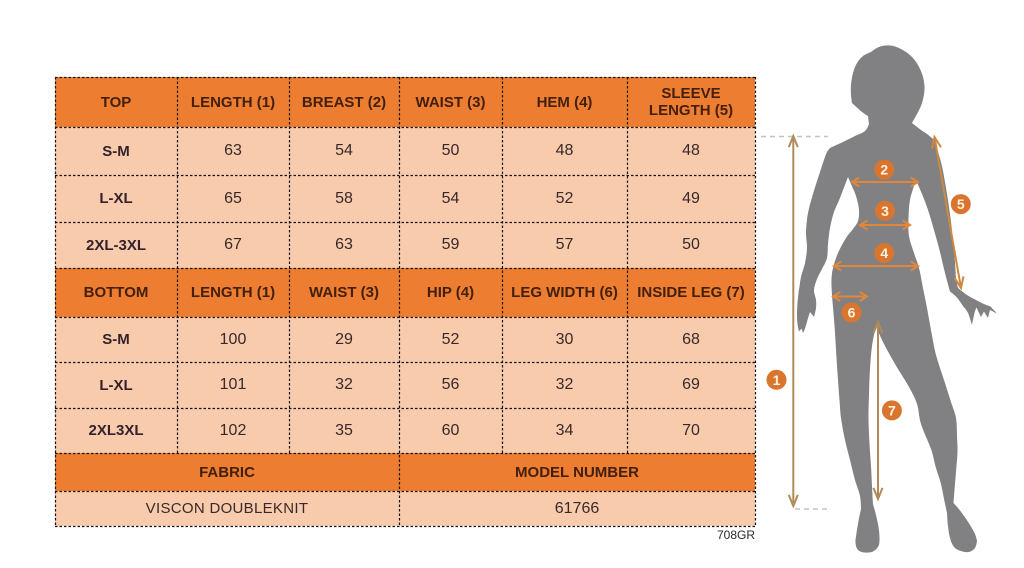  Describe the element at coordinates (961, 204) in the screenshot. I see `svg-text: 5` at that location.